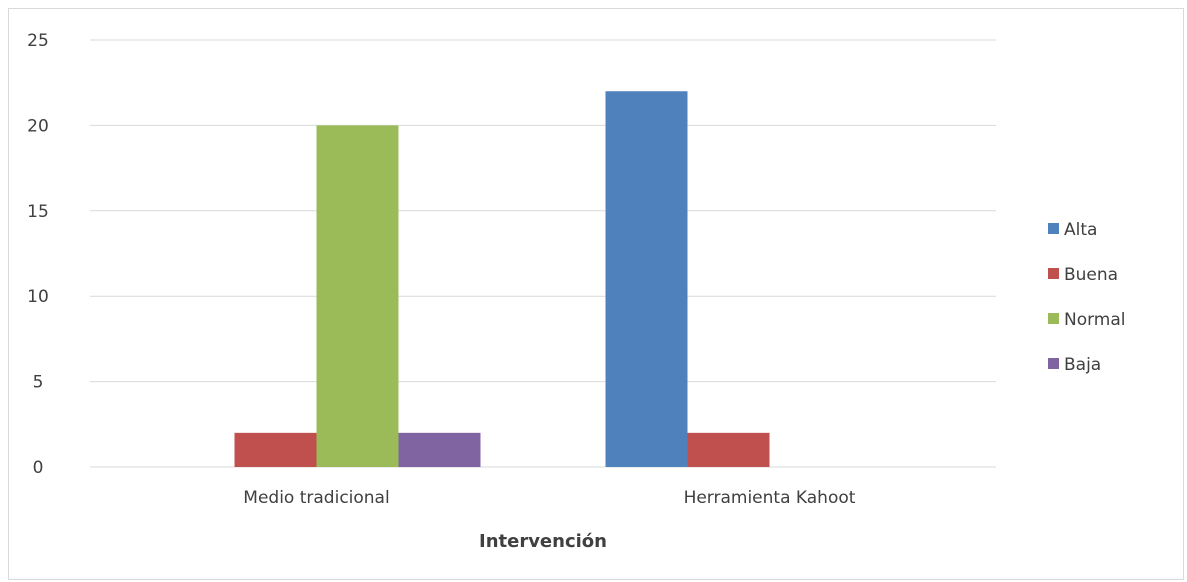 The width and height of the screenshot is (1187, 582). What do you see at coordinates (1053, 363) in the screenshot?
I see `legend-swatch-baja` at bounding box center [1053, 363].